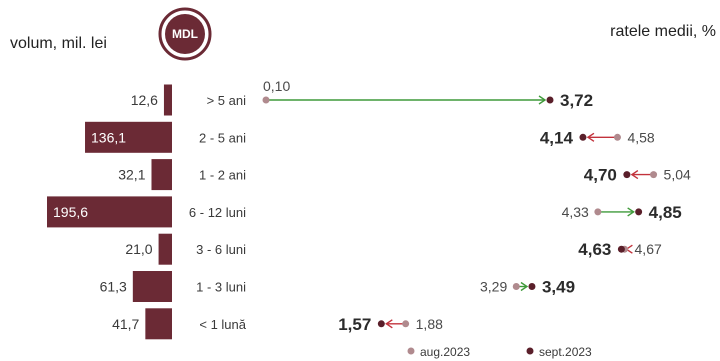 The height and width of the screenshot is (361, 720). What do you see at coordinates (530, 351) in the screenshot?
I see `legend-sep-marker` at bounding box center [530, 351].